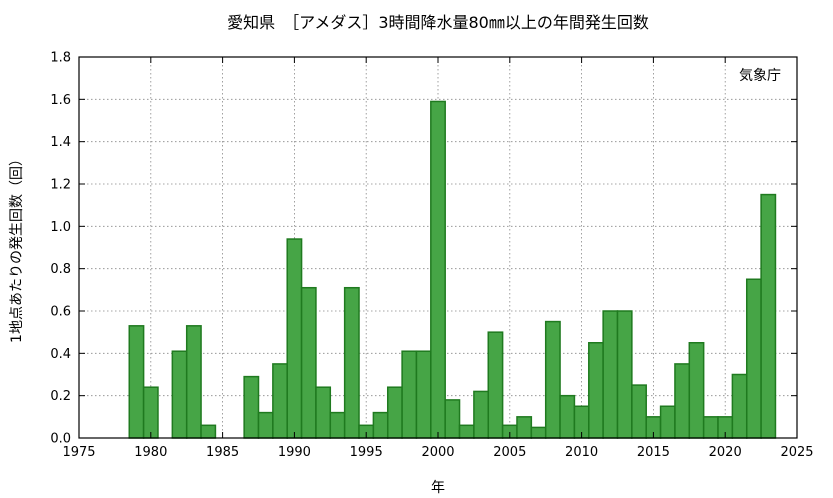 The image size is (833, 498). What do you see at coordinates (725, 452) in the screenshot?
I see `x-tick-label: 2020` at bounding box center [725, 452].